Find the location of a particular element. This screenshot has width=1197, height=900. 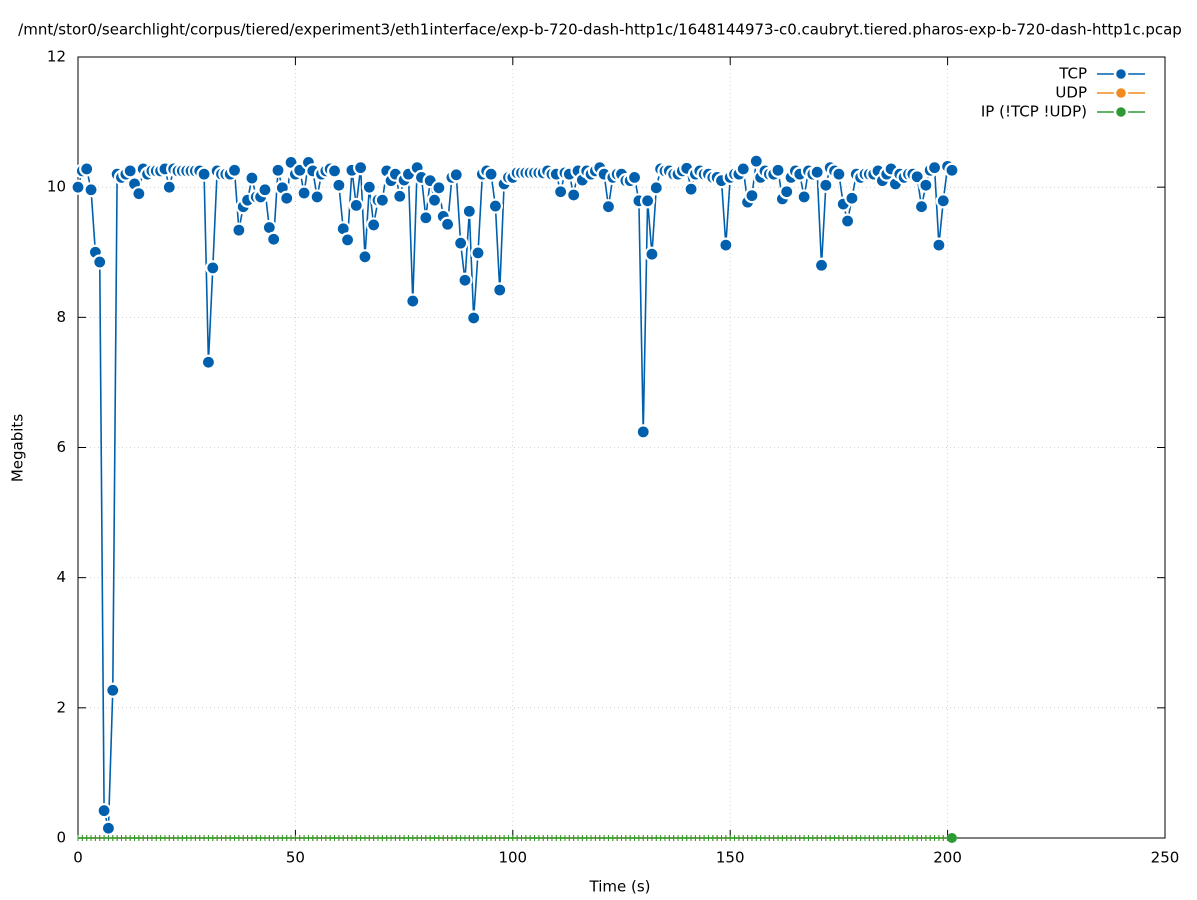

y-tick-label: 2 is located at coordinates (61, 707).